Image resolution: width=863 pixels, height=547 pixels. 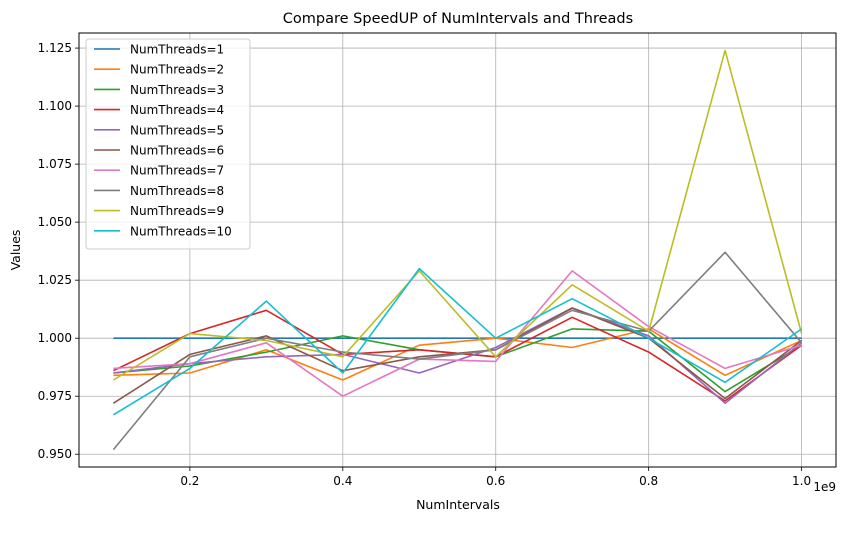 I want to click on legend-label: NumThreads=3, so click(x=177, y=90).